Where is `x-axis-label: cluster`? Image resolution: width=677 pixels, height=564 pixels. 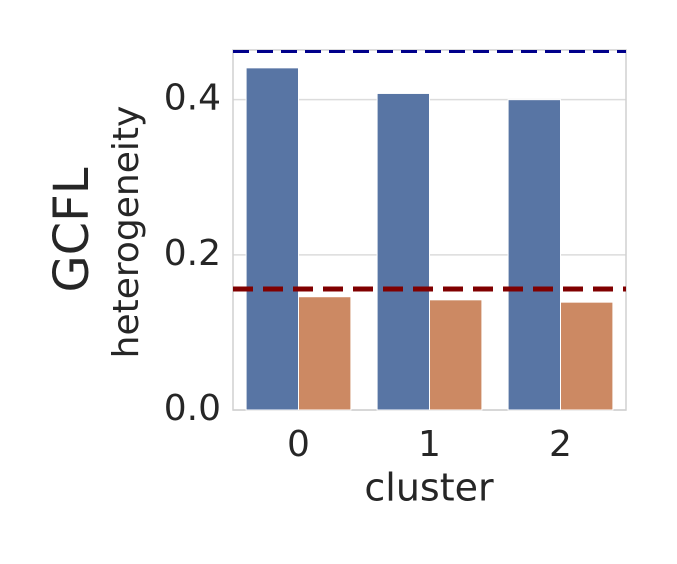
x-axis-label: cluster is located at coordinates (429, 488).